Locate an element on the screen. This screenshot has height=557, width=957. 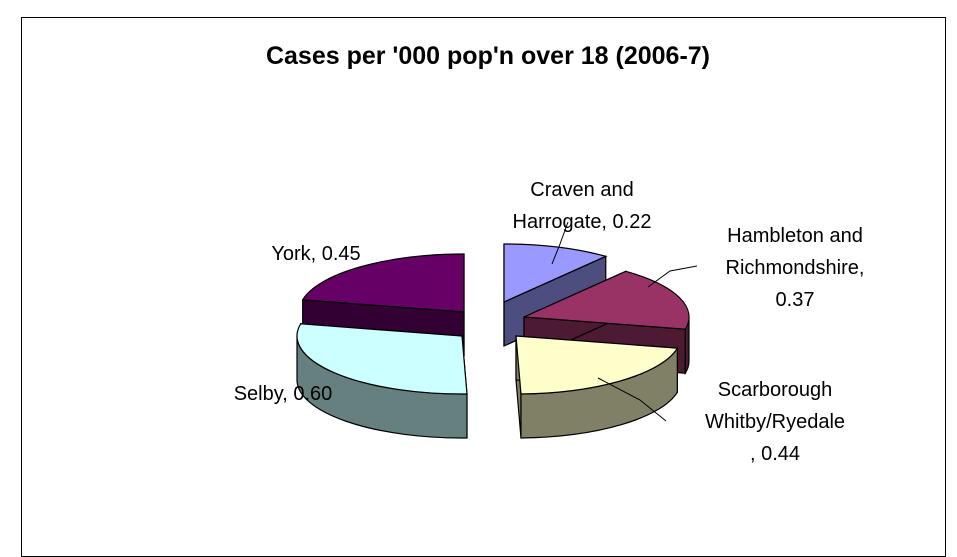
pie-slice-hambleton-and-richmondshire is located at coordinates (606, 323).